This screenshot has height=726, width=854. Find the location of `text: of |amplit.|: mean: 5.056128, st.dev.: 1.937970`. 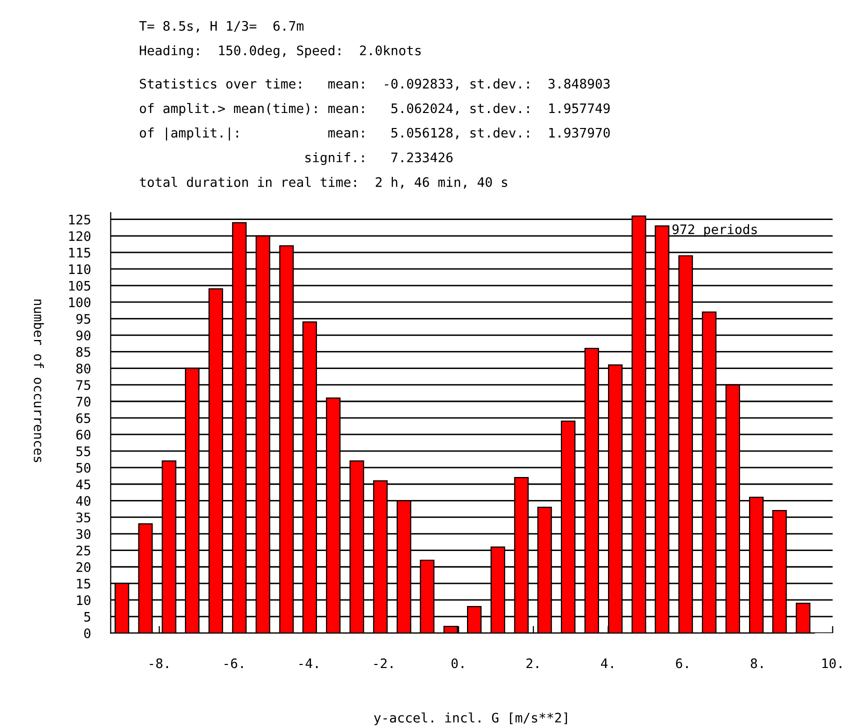

text: of |amplit.|: mean: 5.056128, st.dev.: 1.937970 is located at coordinates (375, 134).